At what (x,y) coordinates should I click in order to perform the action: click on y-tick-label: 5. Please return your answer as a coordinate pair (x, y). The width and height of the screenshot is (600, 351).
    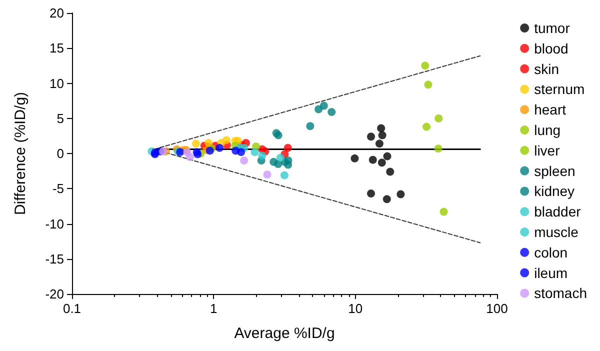
    Looking at the image, I should click on (60, 118).